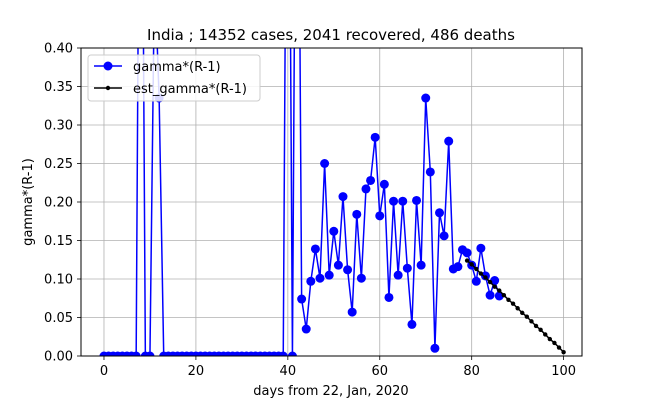  I want to click on legend-marker-est-gamma, so click(108, 88).